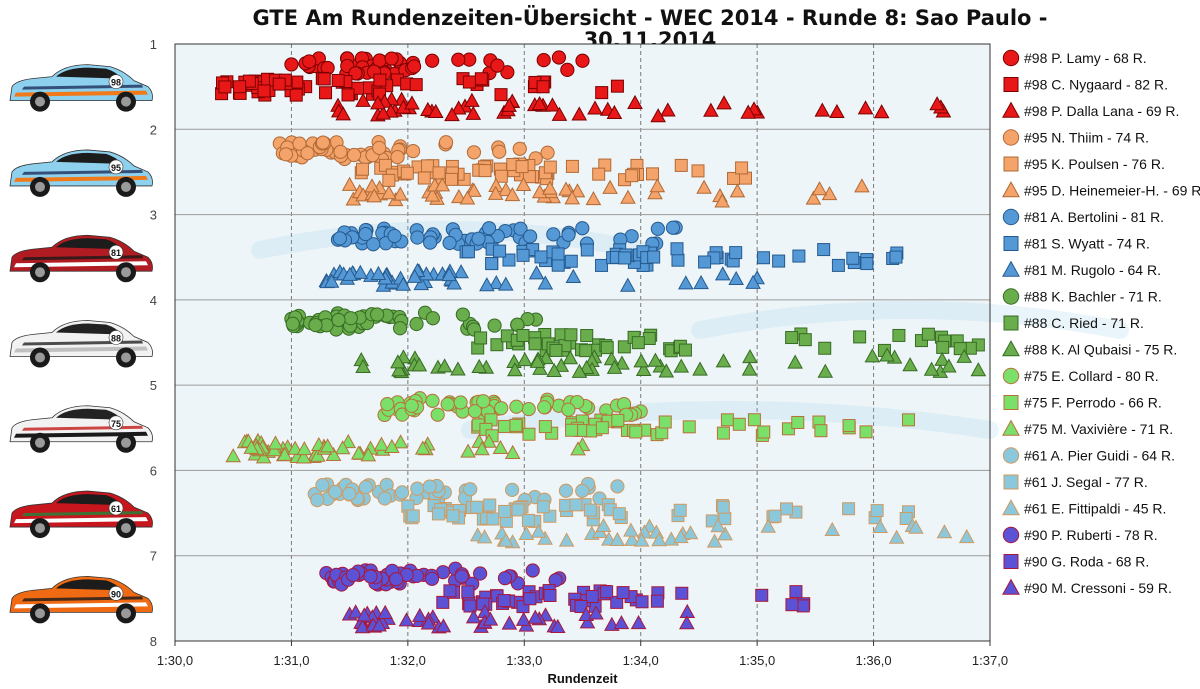  I want to click on car-number: 81, so click(116, 253).